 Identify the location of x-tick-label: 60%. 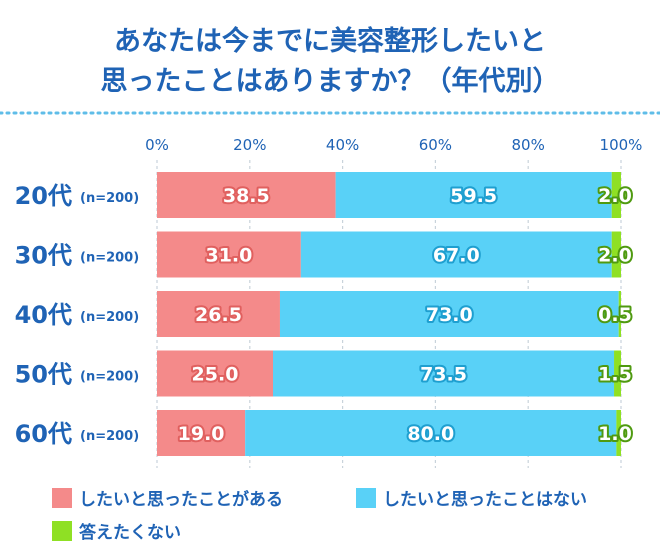
(435, 145).